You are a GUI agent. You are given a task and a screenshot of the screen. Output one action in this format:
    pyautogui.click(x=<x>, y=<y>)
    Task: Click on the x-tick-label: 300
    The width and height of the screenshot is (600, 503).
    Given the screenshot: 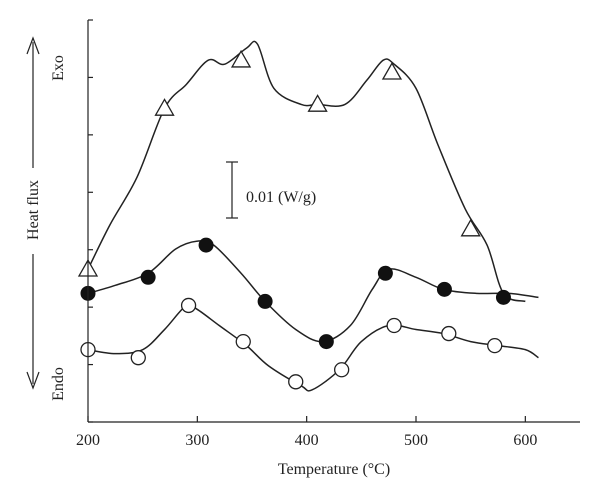 What is the action you would take?
    pyautogui.click(x=197, y=440)
    